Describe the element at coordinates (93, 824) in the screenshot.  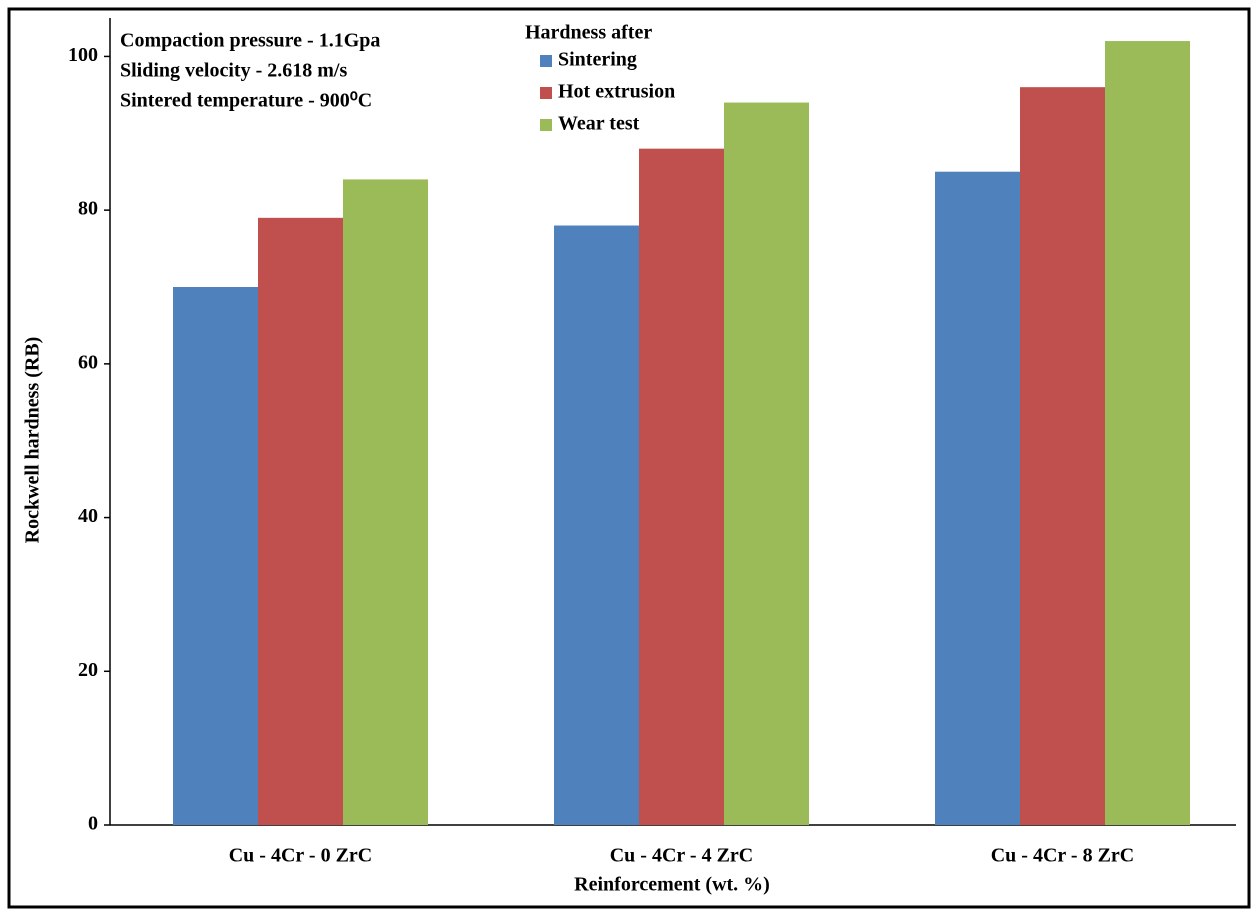
I see `y-tick-label: 0` at that location.